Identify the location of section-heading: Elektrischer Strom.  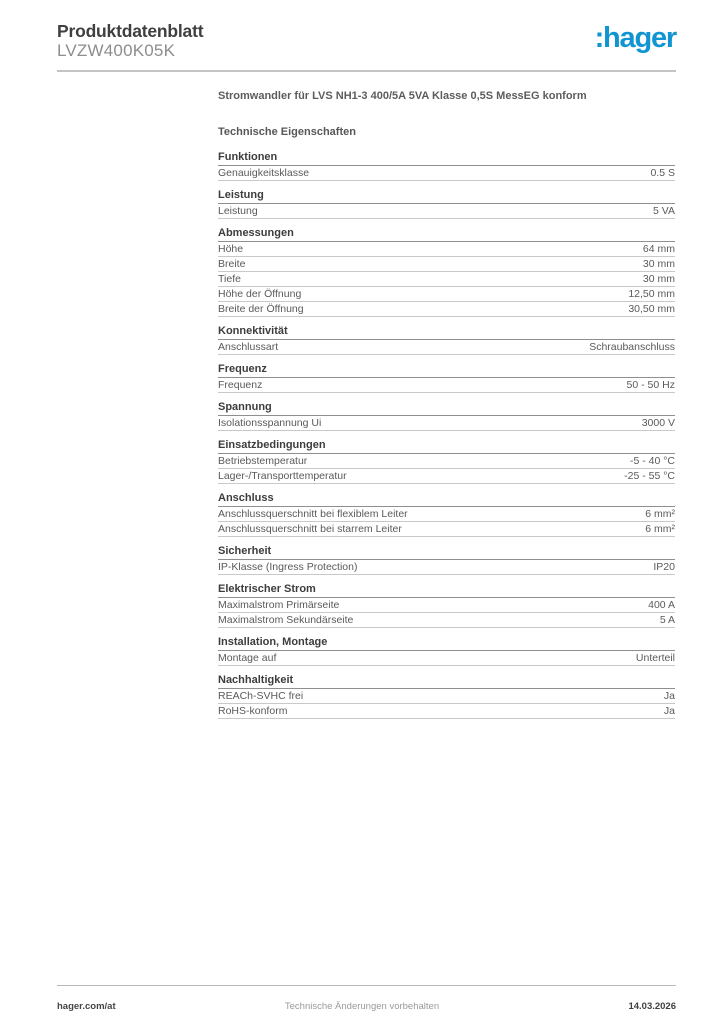
(446, 590).